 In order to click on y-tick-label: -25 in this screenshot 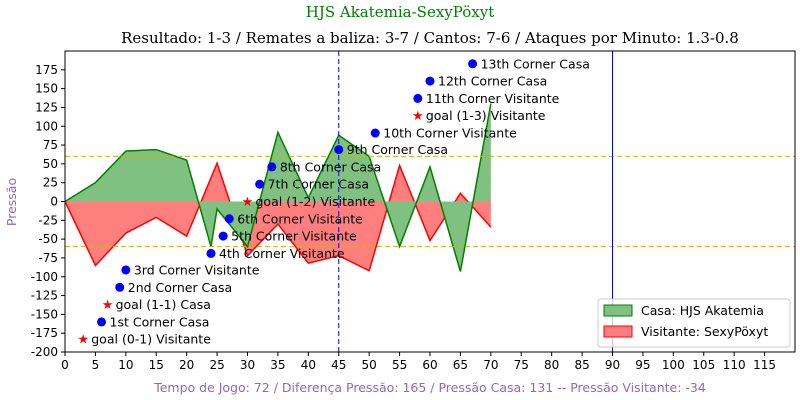, I will do `click(48, 220)`.